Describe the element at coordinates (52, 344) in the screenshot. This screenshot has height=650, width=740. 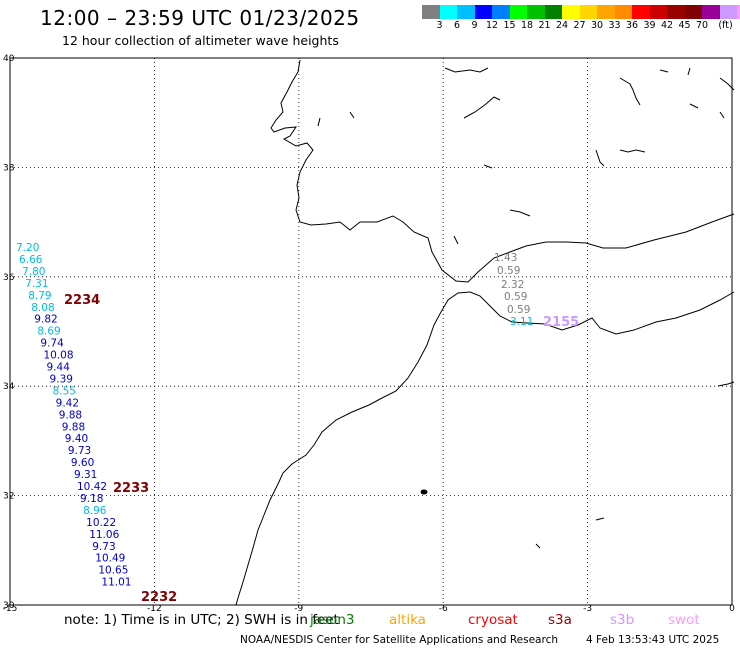
I see `wave-height-value: 9.74` at that location.